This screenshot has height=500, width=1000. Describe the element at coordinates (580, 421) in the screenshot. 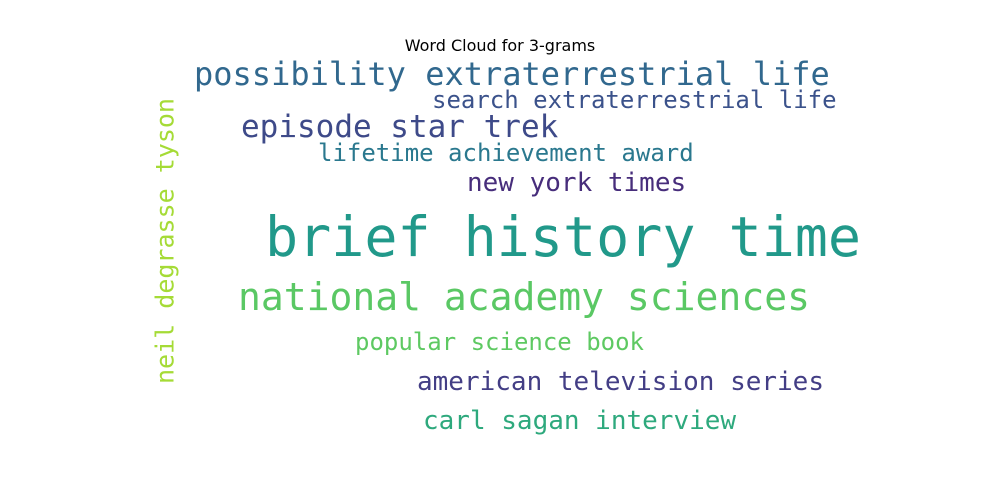

I see `word-carl-sagan-interview: carl sagan interview` at that location.